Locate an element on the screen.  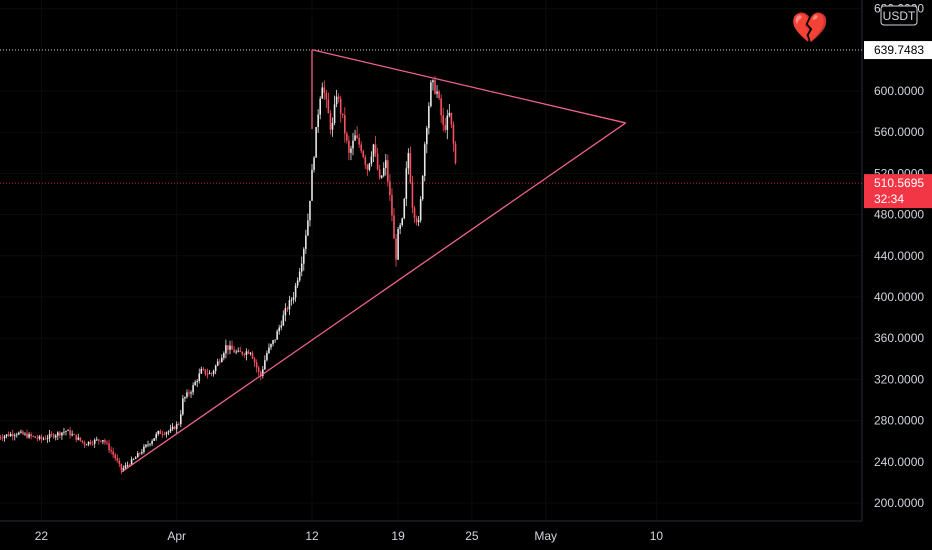
currency-badge: USDT is located at coordinates (899, 15).